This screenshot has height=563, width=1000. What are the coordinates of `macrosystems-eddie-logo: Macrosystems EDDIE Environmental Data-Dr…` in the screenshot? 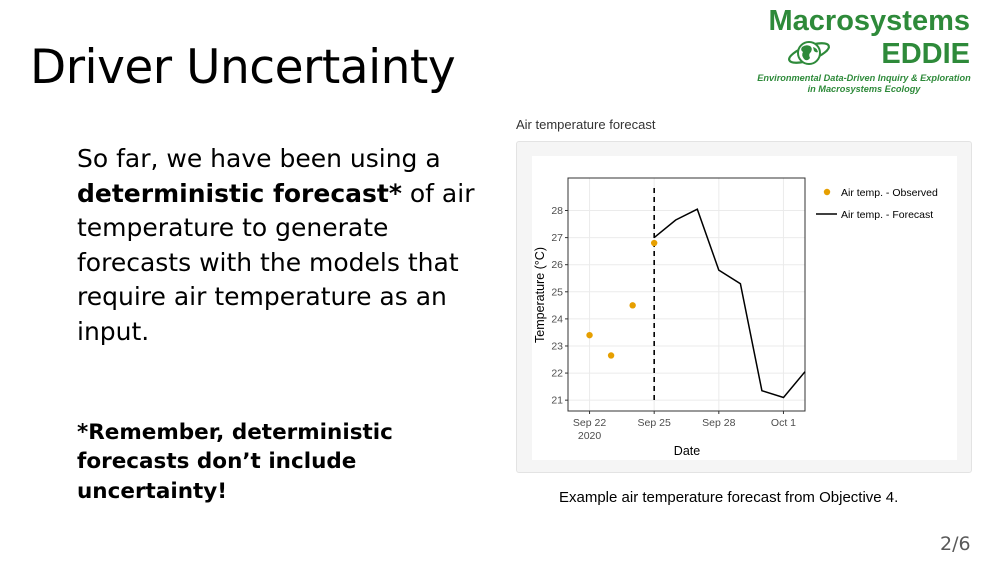 It's located at (864, 50).